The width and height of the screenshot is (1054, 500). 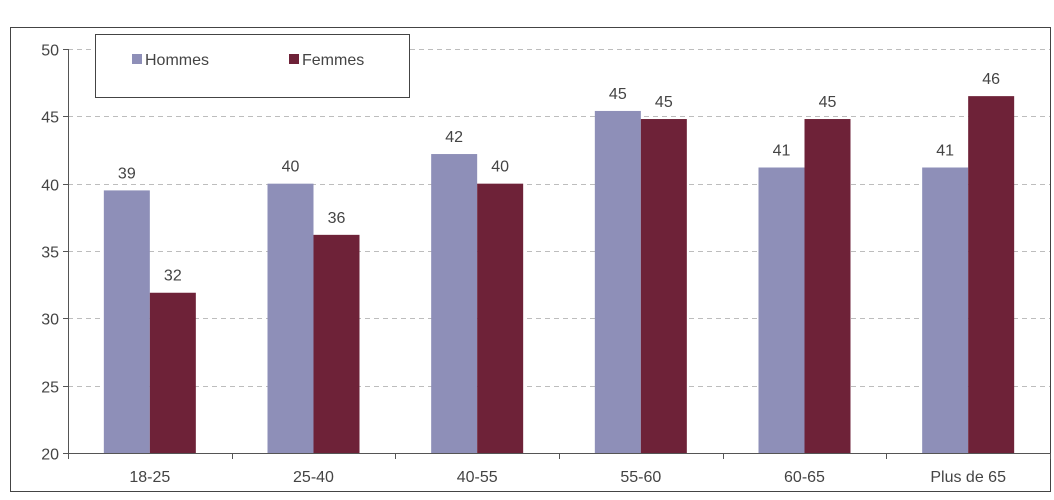 I want to click on y-tick-label: 50, so click(x=50, y=51).